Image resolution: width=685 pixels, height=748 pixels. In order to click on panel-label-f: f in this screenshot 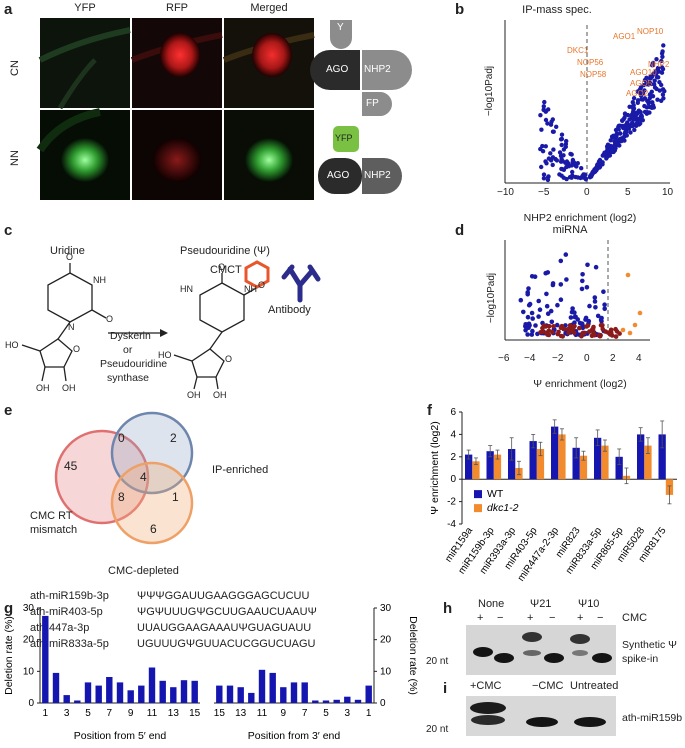, I will do `click(429, 410)`.